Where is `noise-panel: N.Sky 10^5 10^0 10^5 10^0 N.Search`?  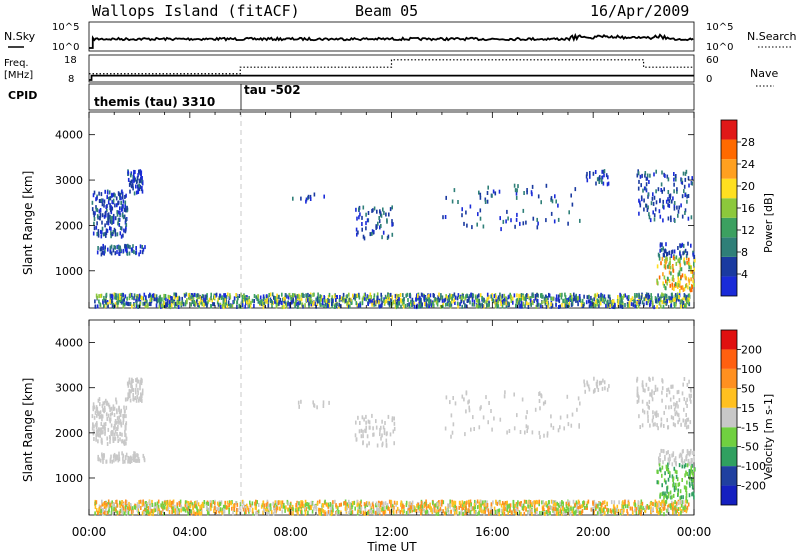 noise-panel: N.Sky 10^5 10^0 10^5 10^0 N.Search is located at coordinates (400, 37).